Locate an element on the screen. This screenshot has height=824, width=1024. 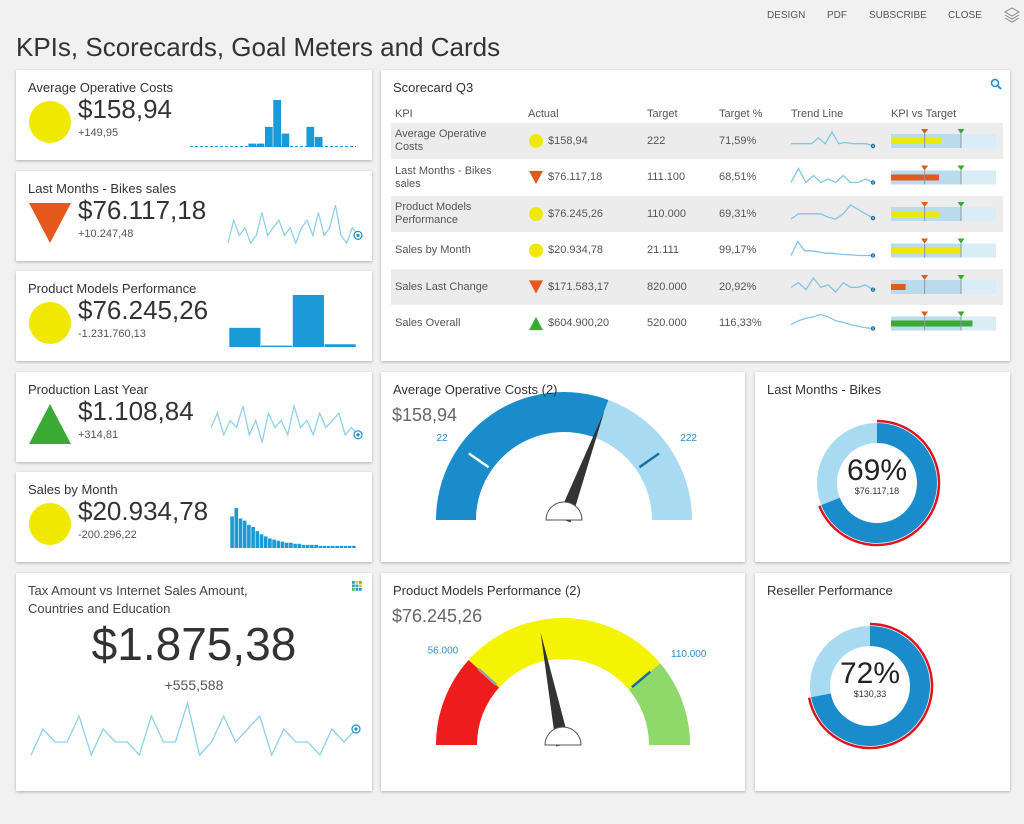
bullet-range is located at coordinates (926, 287).